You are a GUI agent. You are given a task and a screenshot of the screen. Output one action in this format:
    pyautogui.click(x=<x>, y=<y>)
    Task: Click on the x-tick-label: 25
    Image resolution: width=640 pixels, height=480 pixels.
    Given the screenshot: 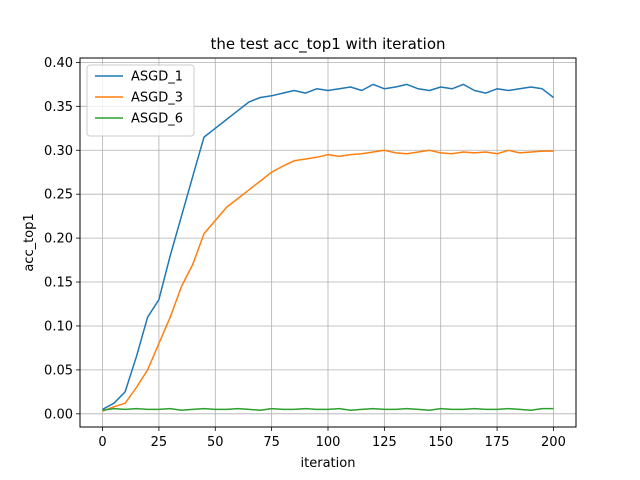 What is the action you would take?
    pyautogui.click(x=159, y=442)
    